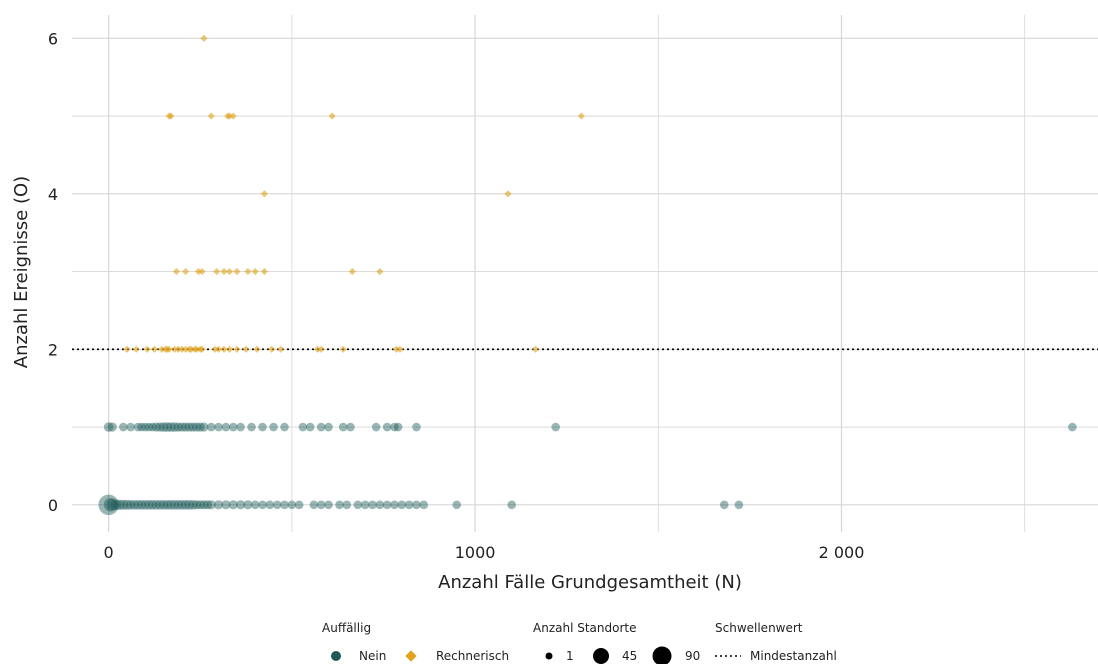 This screenshot has height=664, width=1098. I want to click on x-tick-label: 0, so click(109, 552).